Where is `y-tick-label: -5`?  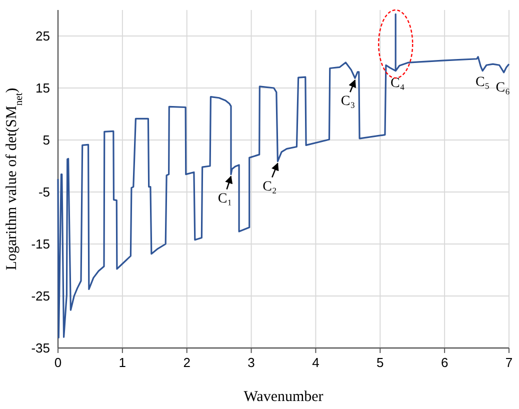
y-tick-label: -5 is located at coordinates (44, 192).